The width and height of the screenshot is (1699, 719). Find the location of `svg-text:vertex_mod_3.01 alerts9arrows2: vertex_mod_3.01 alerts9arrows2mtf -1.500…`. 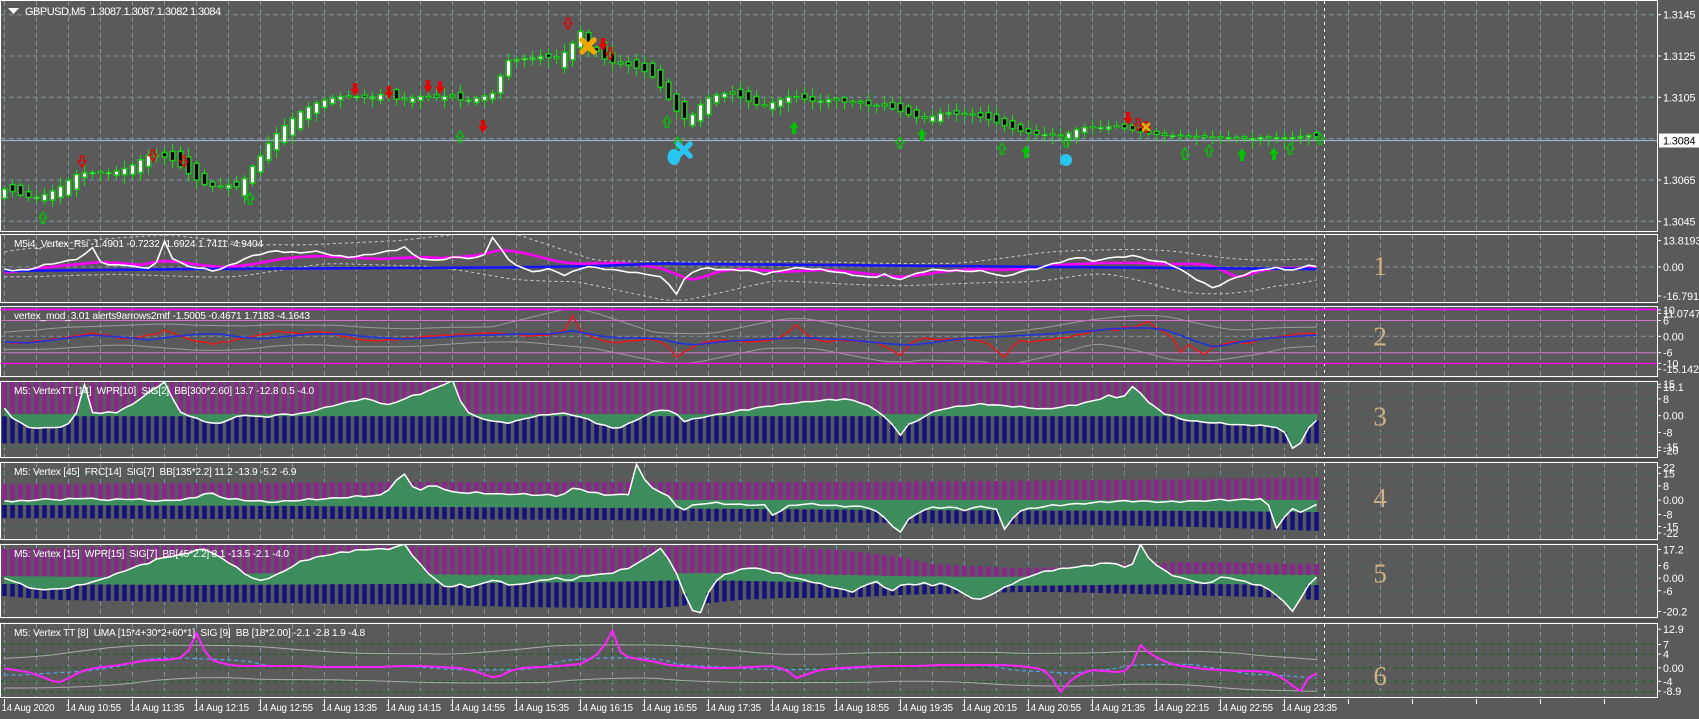

svg-text:vertex_mod_3.01 alerts9arrows2: vertex_mod_3.01 alerts9arrows2mtf -1.500… is located at coordinates (162, 316).